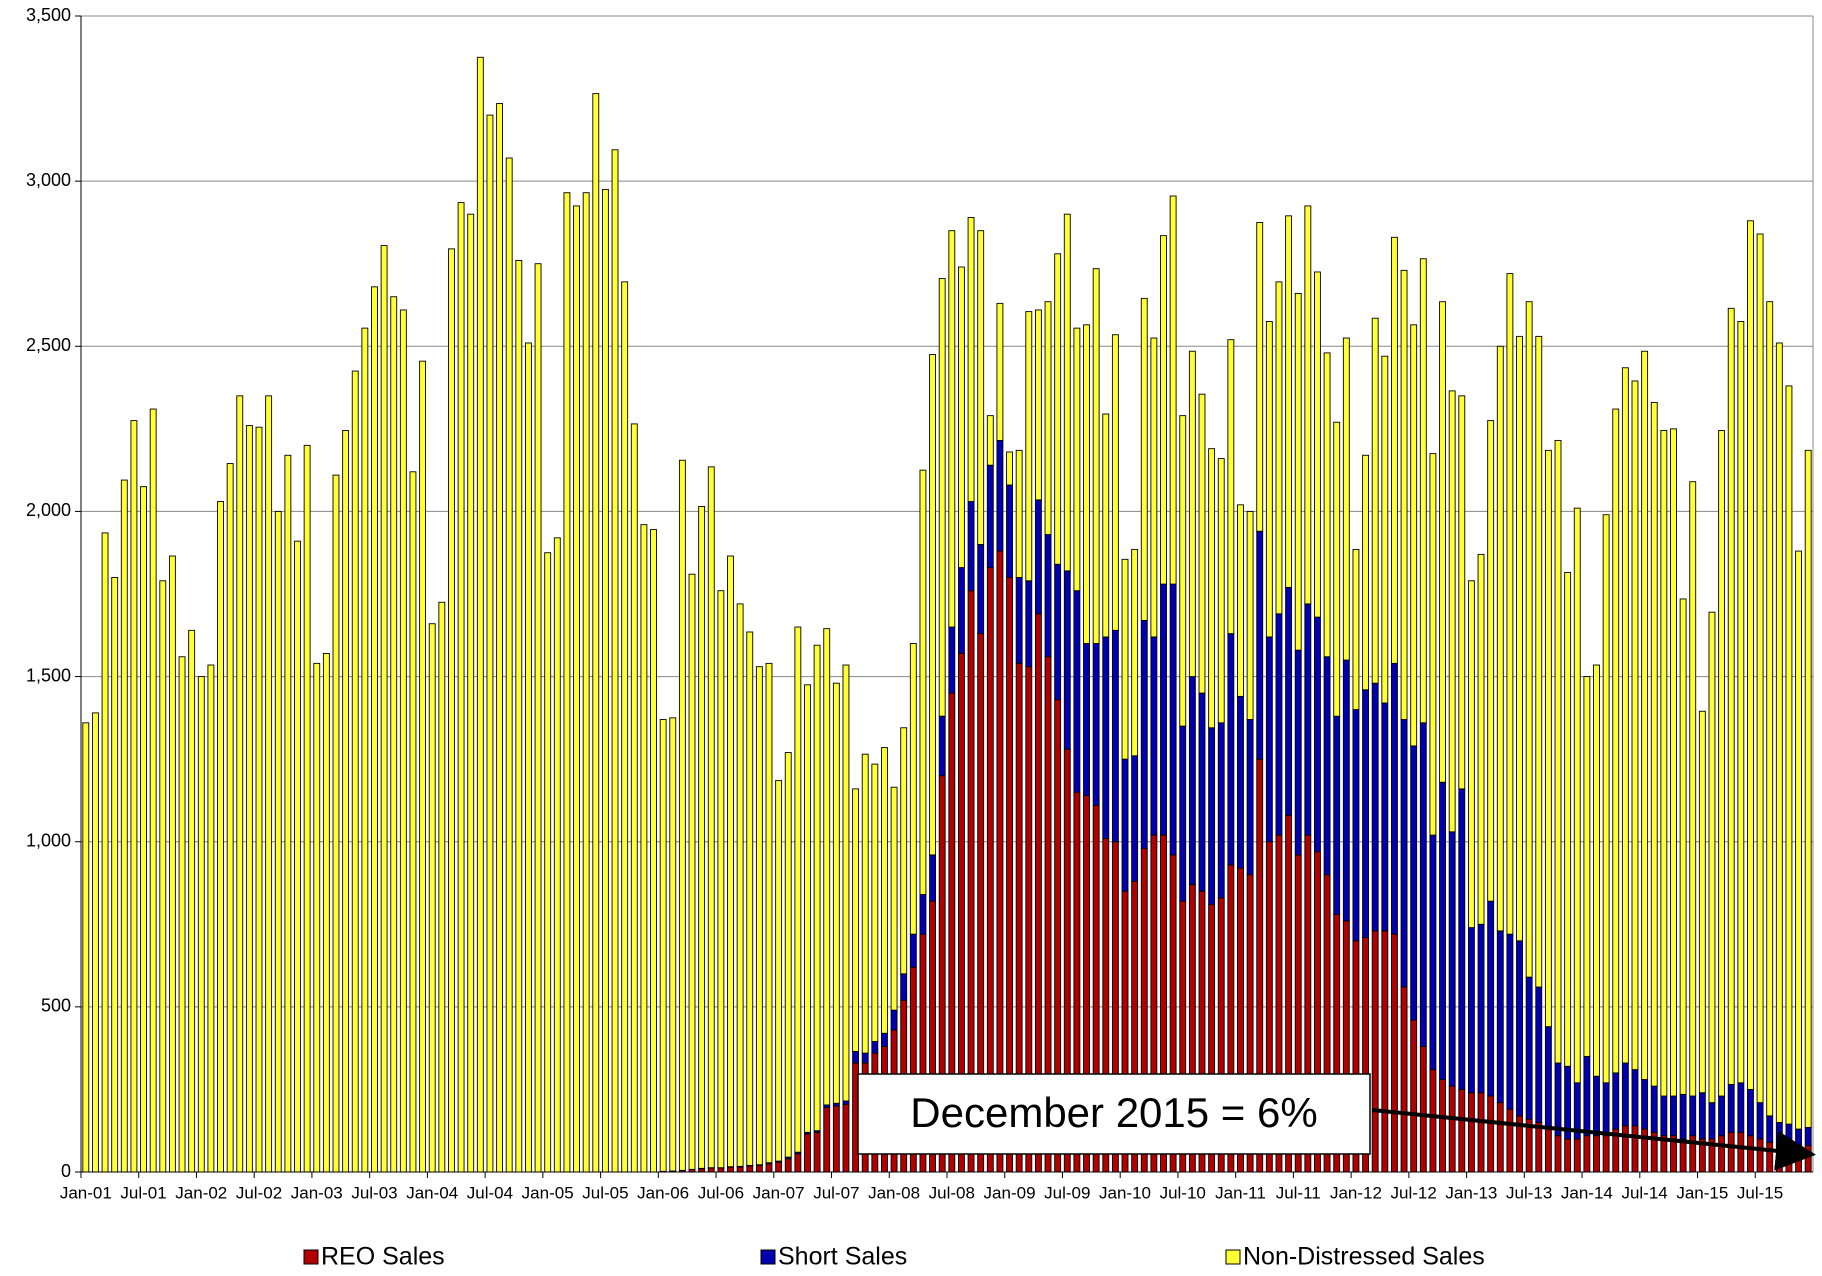 The width and height of the screenshot is (1822, 1276). What do you see at coordinates (1414, 1192) in the screenshot?
I see `x-tick-label: Jul-12` at bounding box center [1414, 1192].